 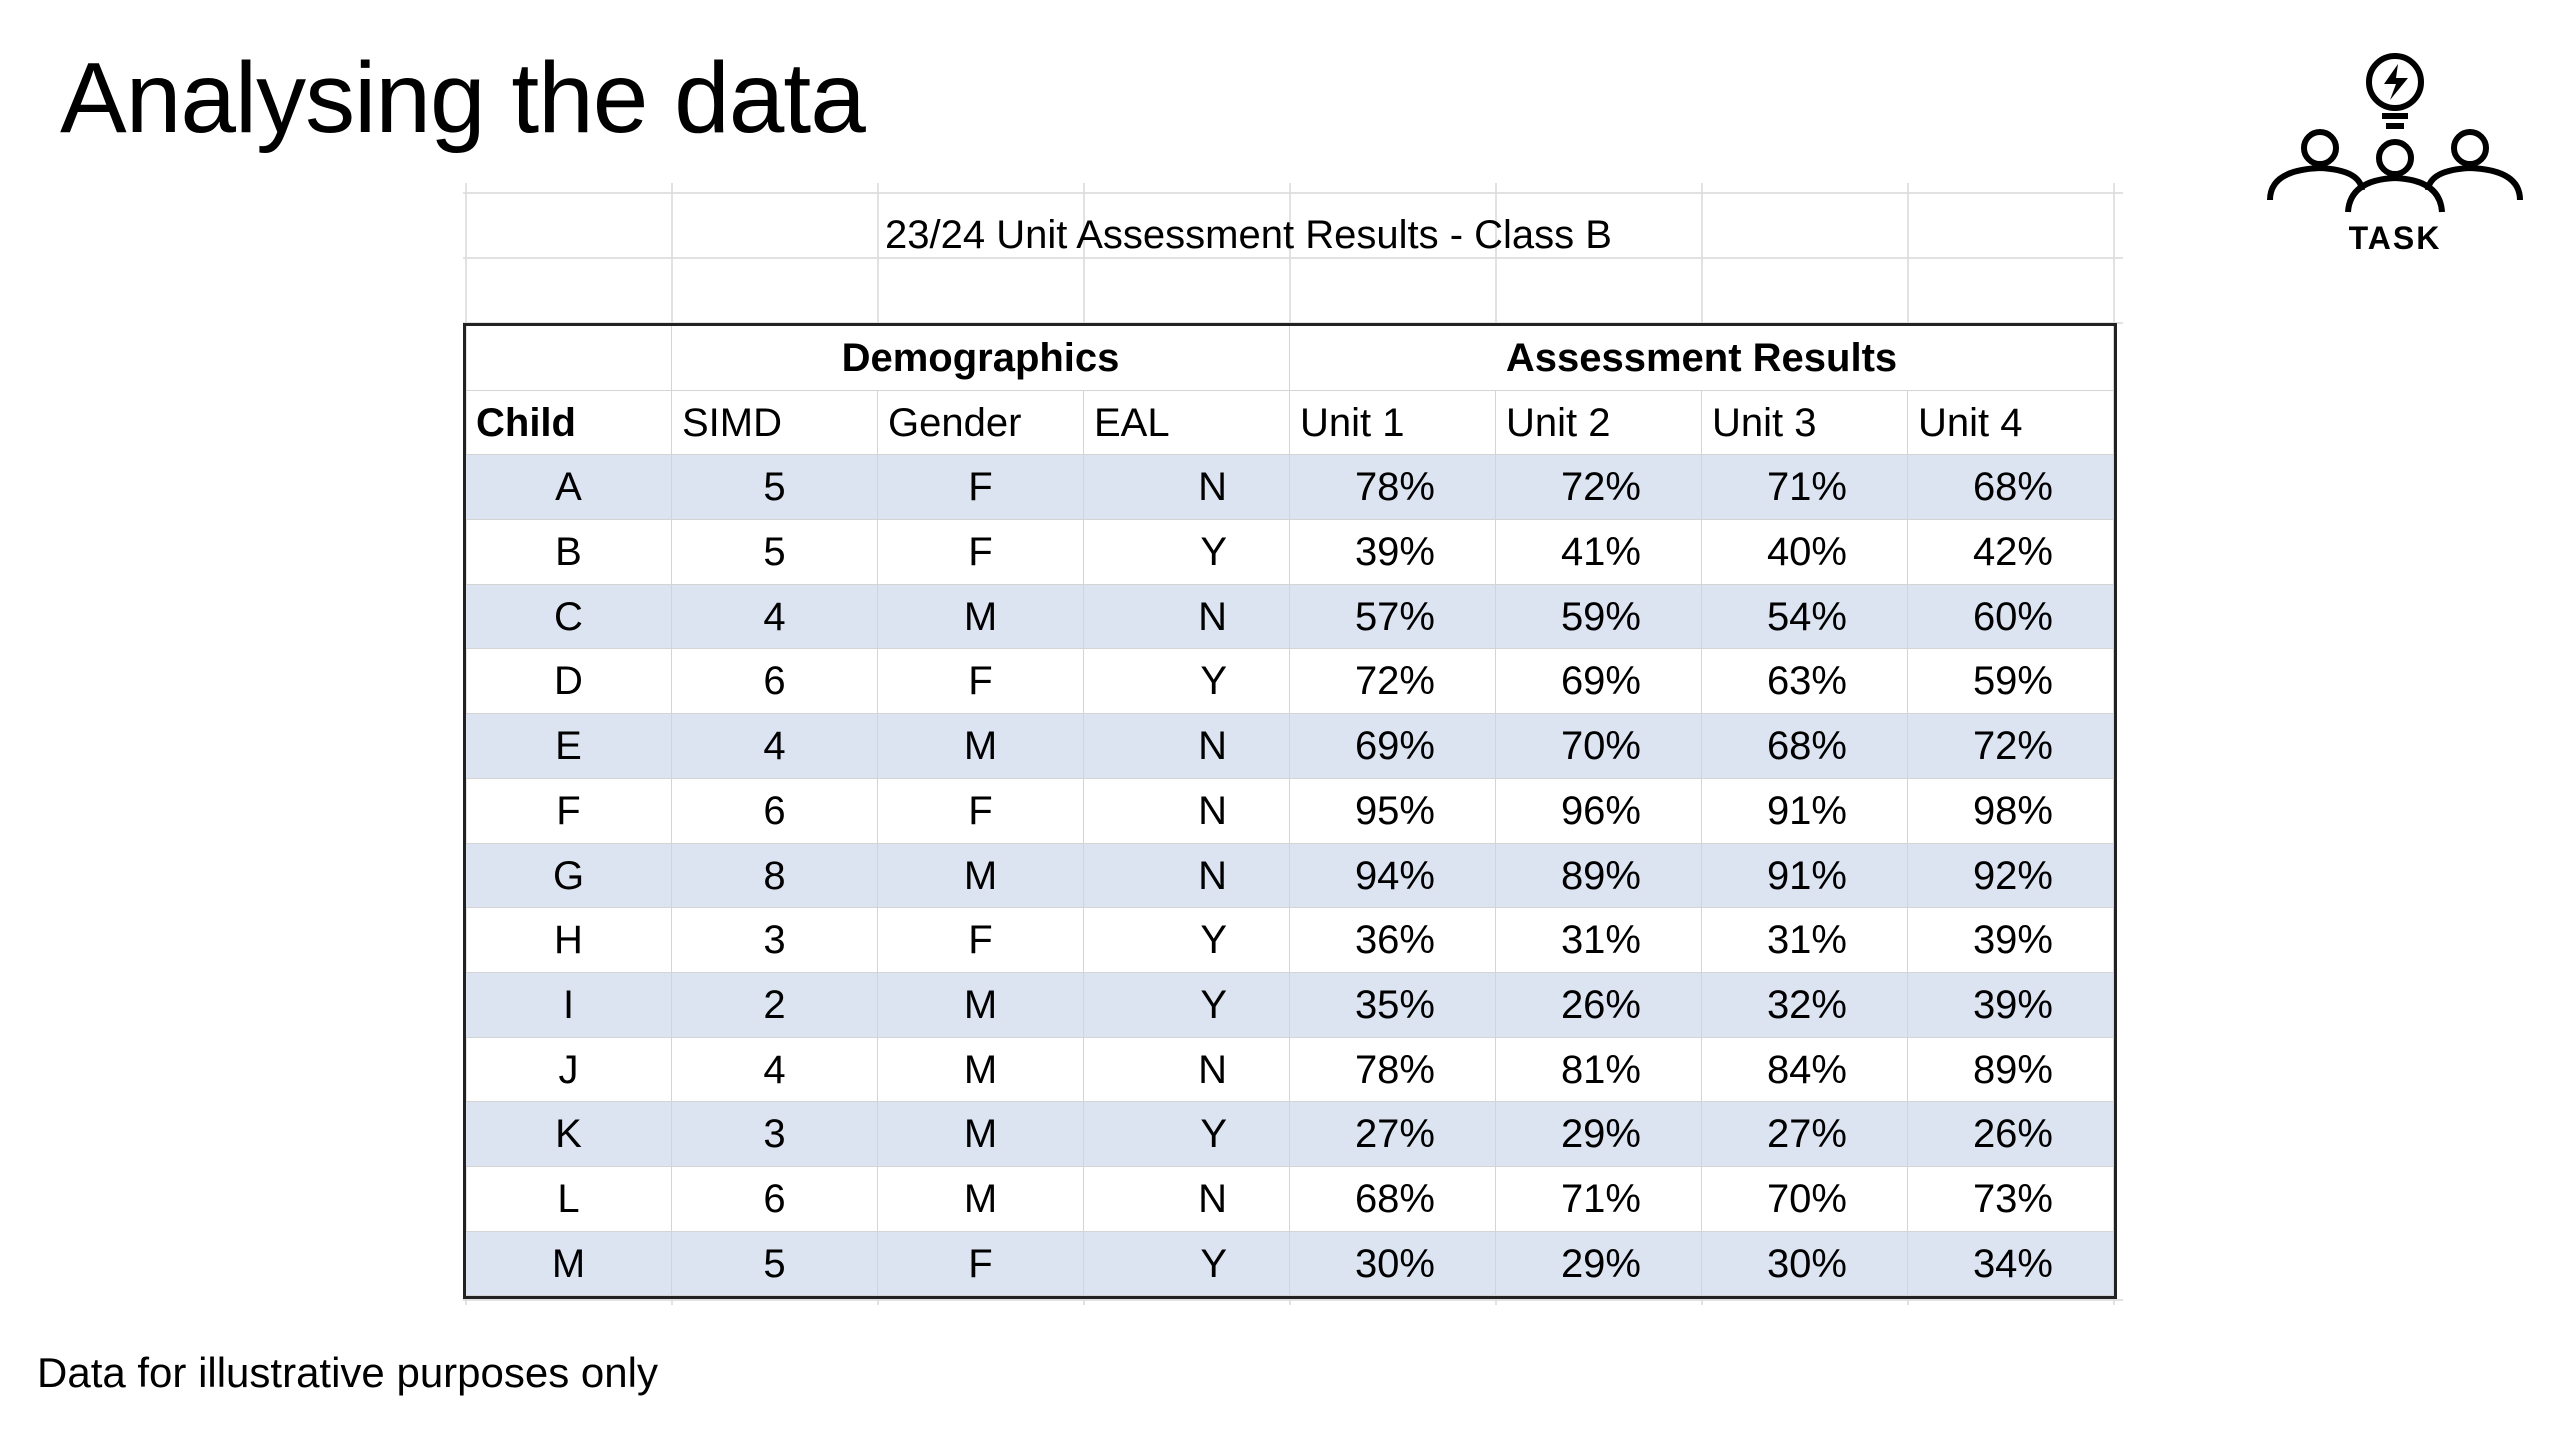 What do you see at coordinates (1599, 552) in the screenshot?
I see `cell-unit-2: 41%` at bounding box center [1599, 552].